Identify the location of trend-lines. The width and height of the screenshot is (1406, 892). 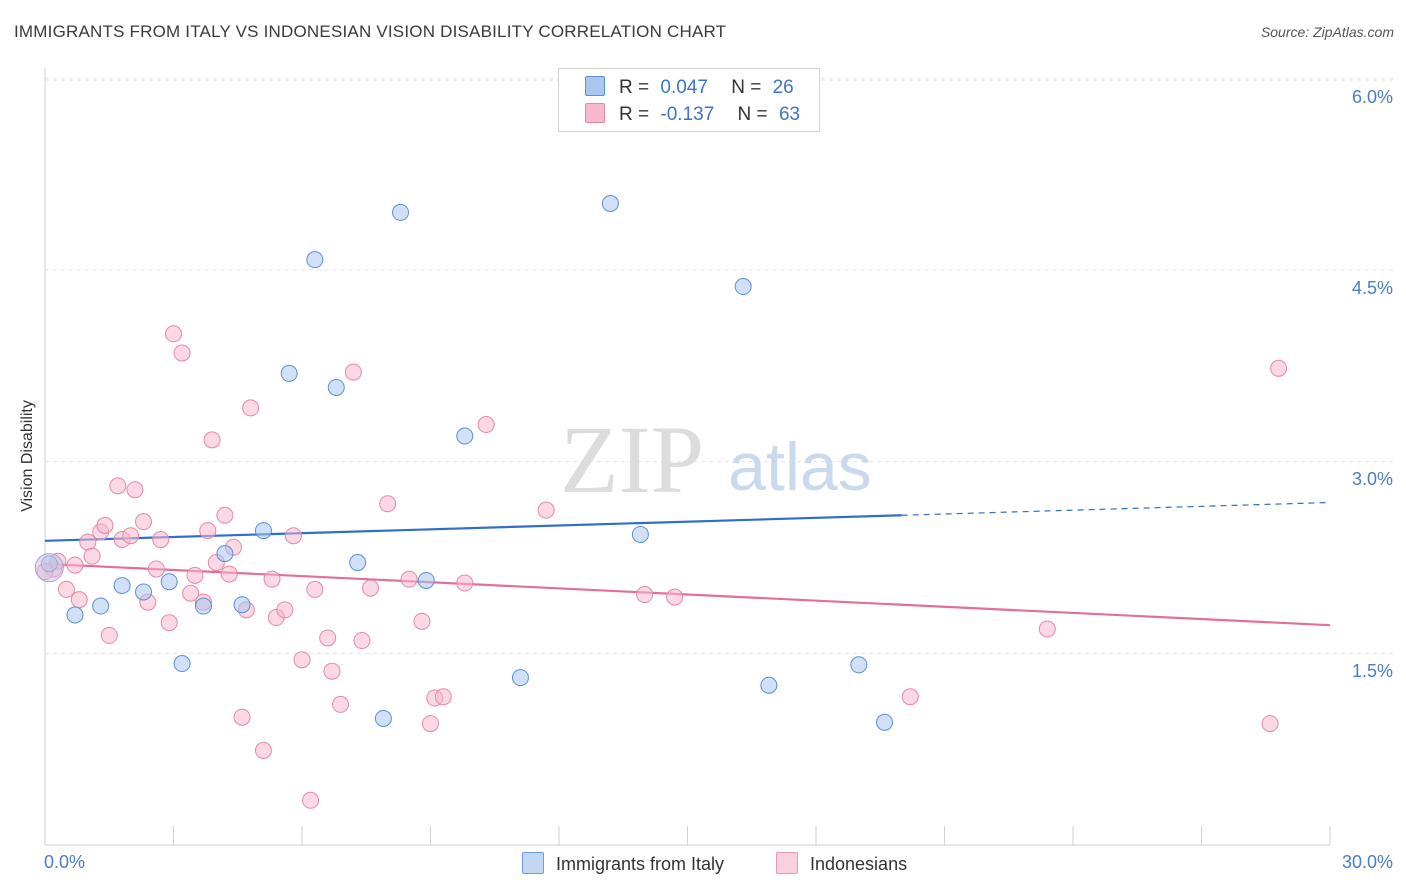
(687, 564).